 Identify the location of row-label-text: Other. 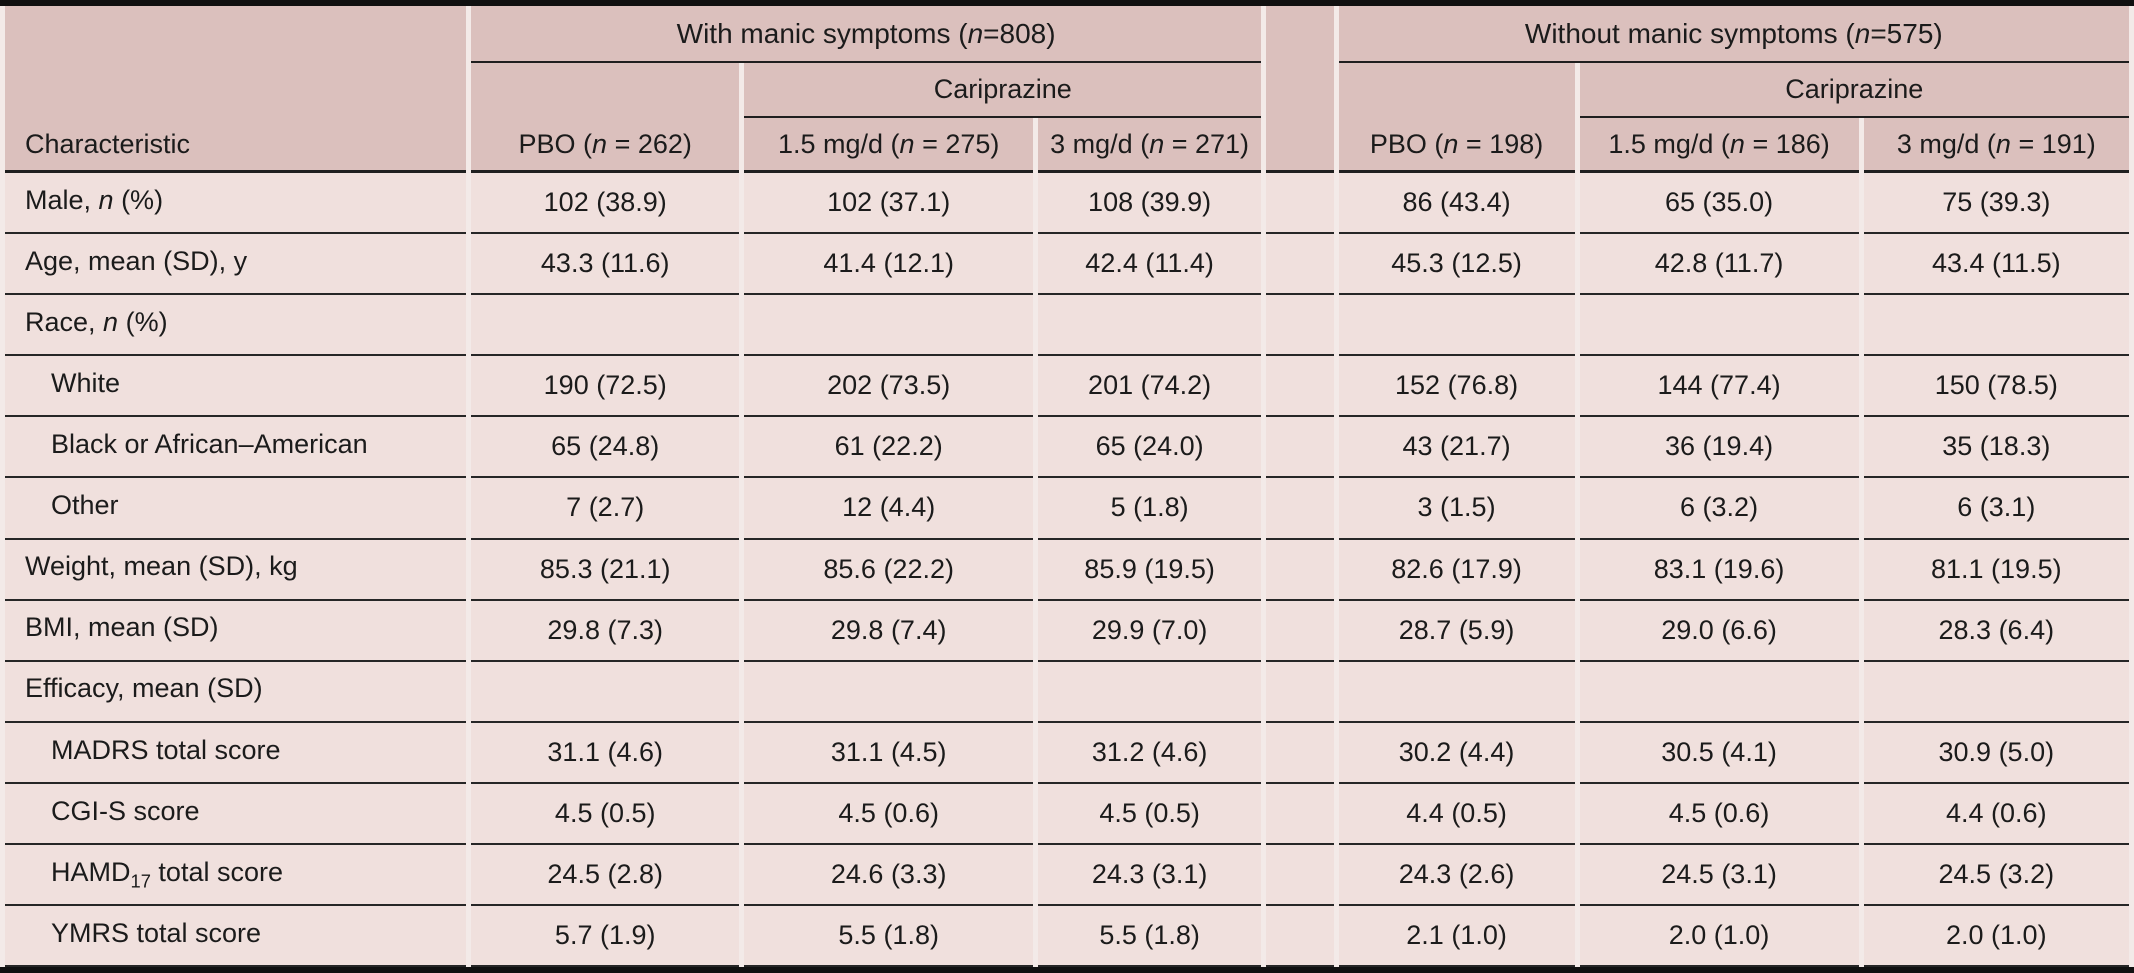
(85, 505).